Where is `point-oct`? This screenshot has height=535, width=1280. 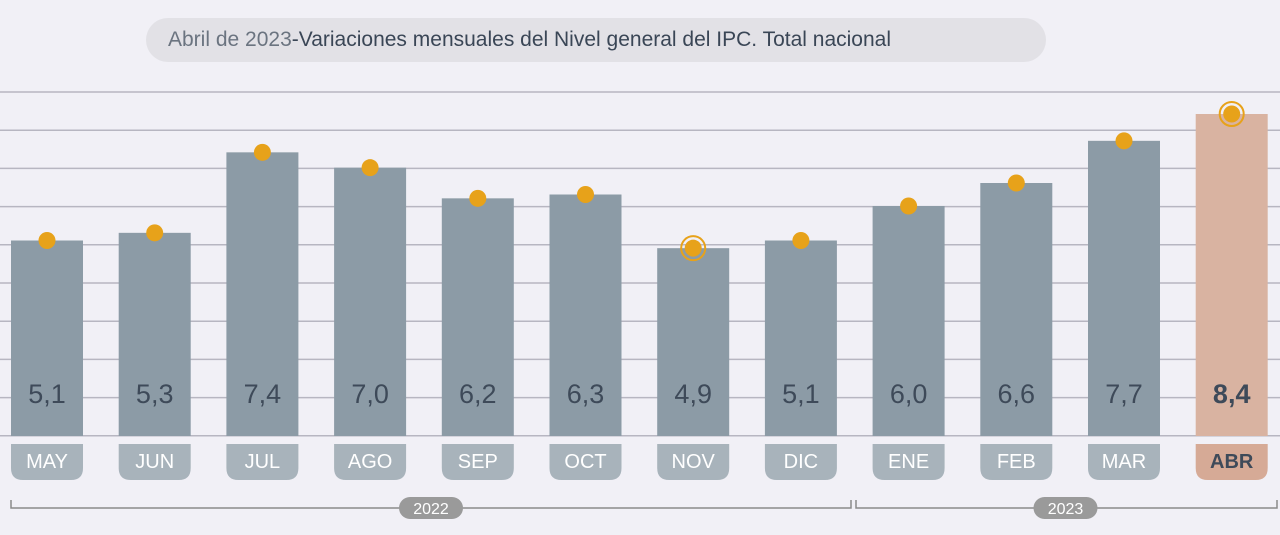 point-oct is located at coordinates (585, 194).